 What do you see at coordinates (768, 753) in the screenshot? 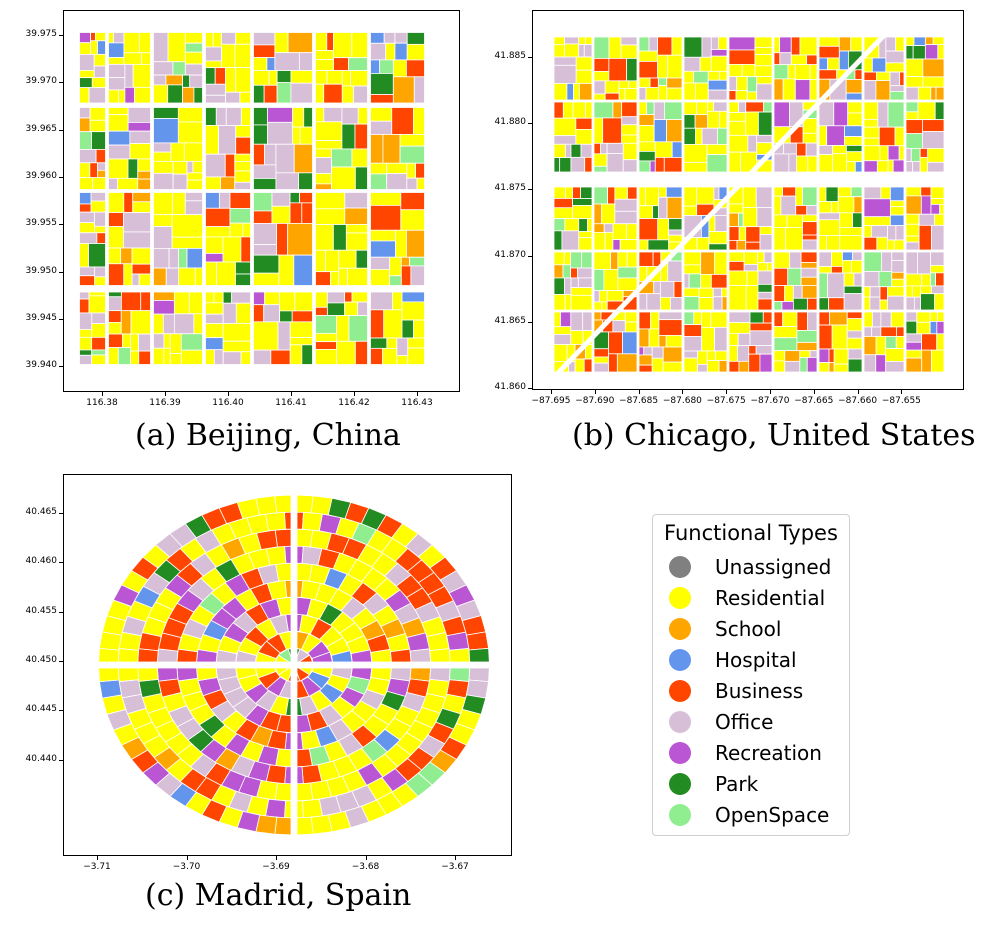
I see `legend-label: Recreation` at bounding box center [768, 753].